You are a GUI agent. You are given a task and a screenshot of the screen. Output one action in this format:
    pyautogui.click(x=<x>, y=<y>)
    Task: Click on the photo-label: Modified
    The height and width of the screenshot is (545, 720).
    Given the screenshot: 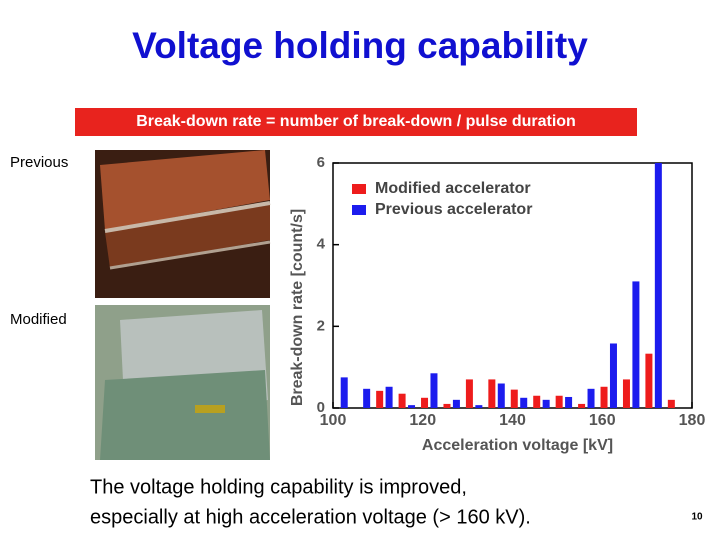 What is the action you would take?
    pyautogui.click(x=38, y=319)
    